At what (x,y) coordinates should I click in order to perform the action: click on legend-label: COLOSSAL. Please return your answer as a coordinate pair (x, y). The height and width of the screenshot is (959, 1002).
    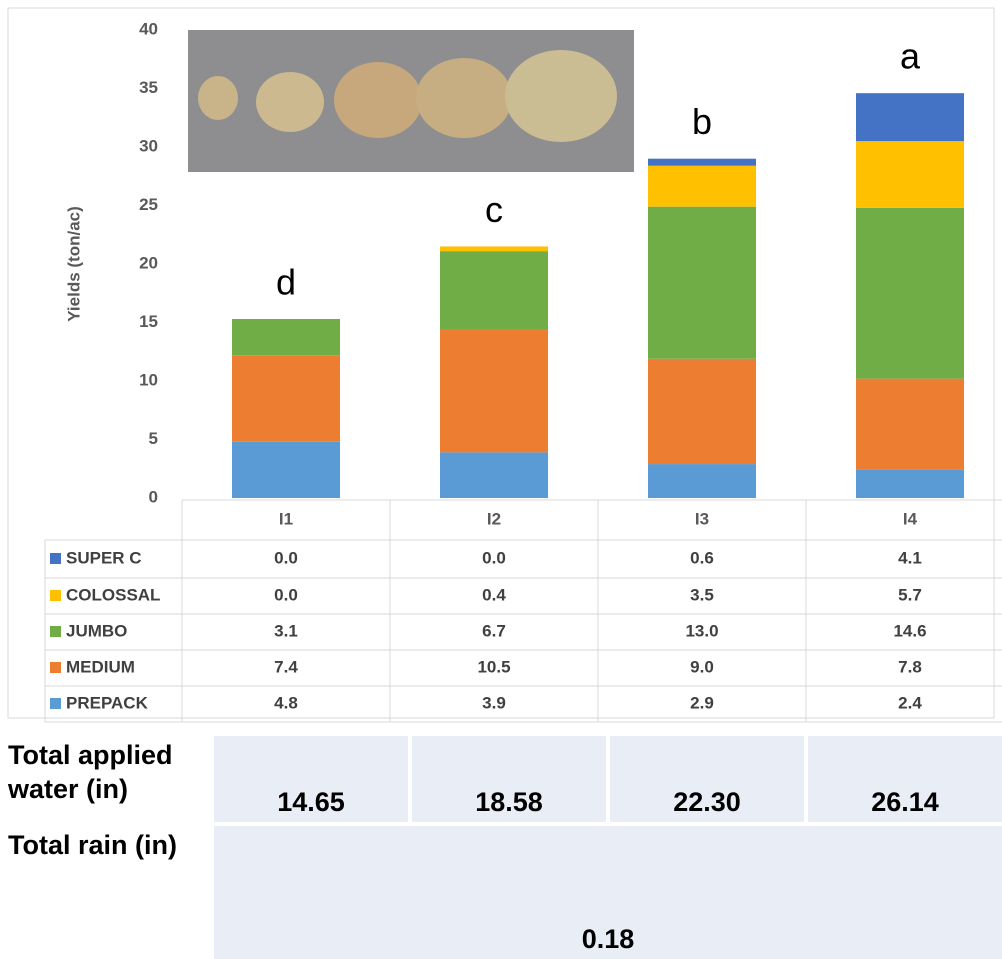
    Looking at the image, I should click on (113, 594).